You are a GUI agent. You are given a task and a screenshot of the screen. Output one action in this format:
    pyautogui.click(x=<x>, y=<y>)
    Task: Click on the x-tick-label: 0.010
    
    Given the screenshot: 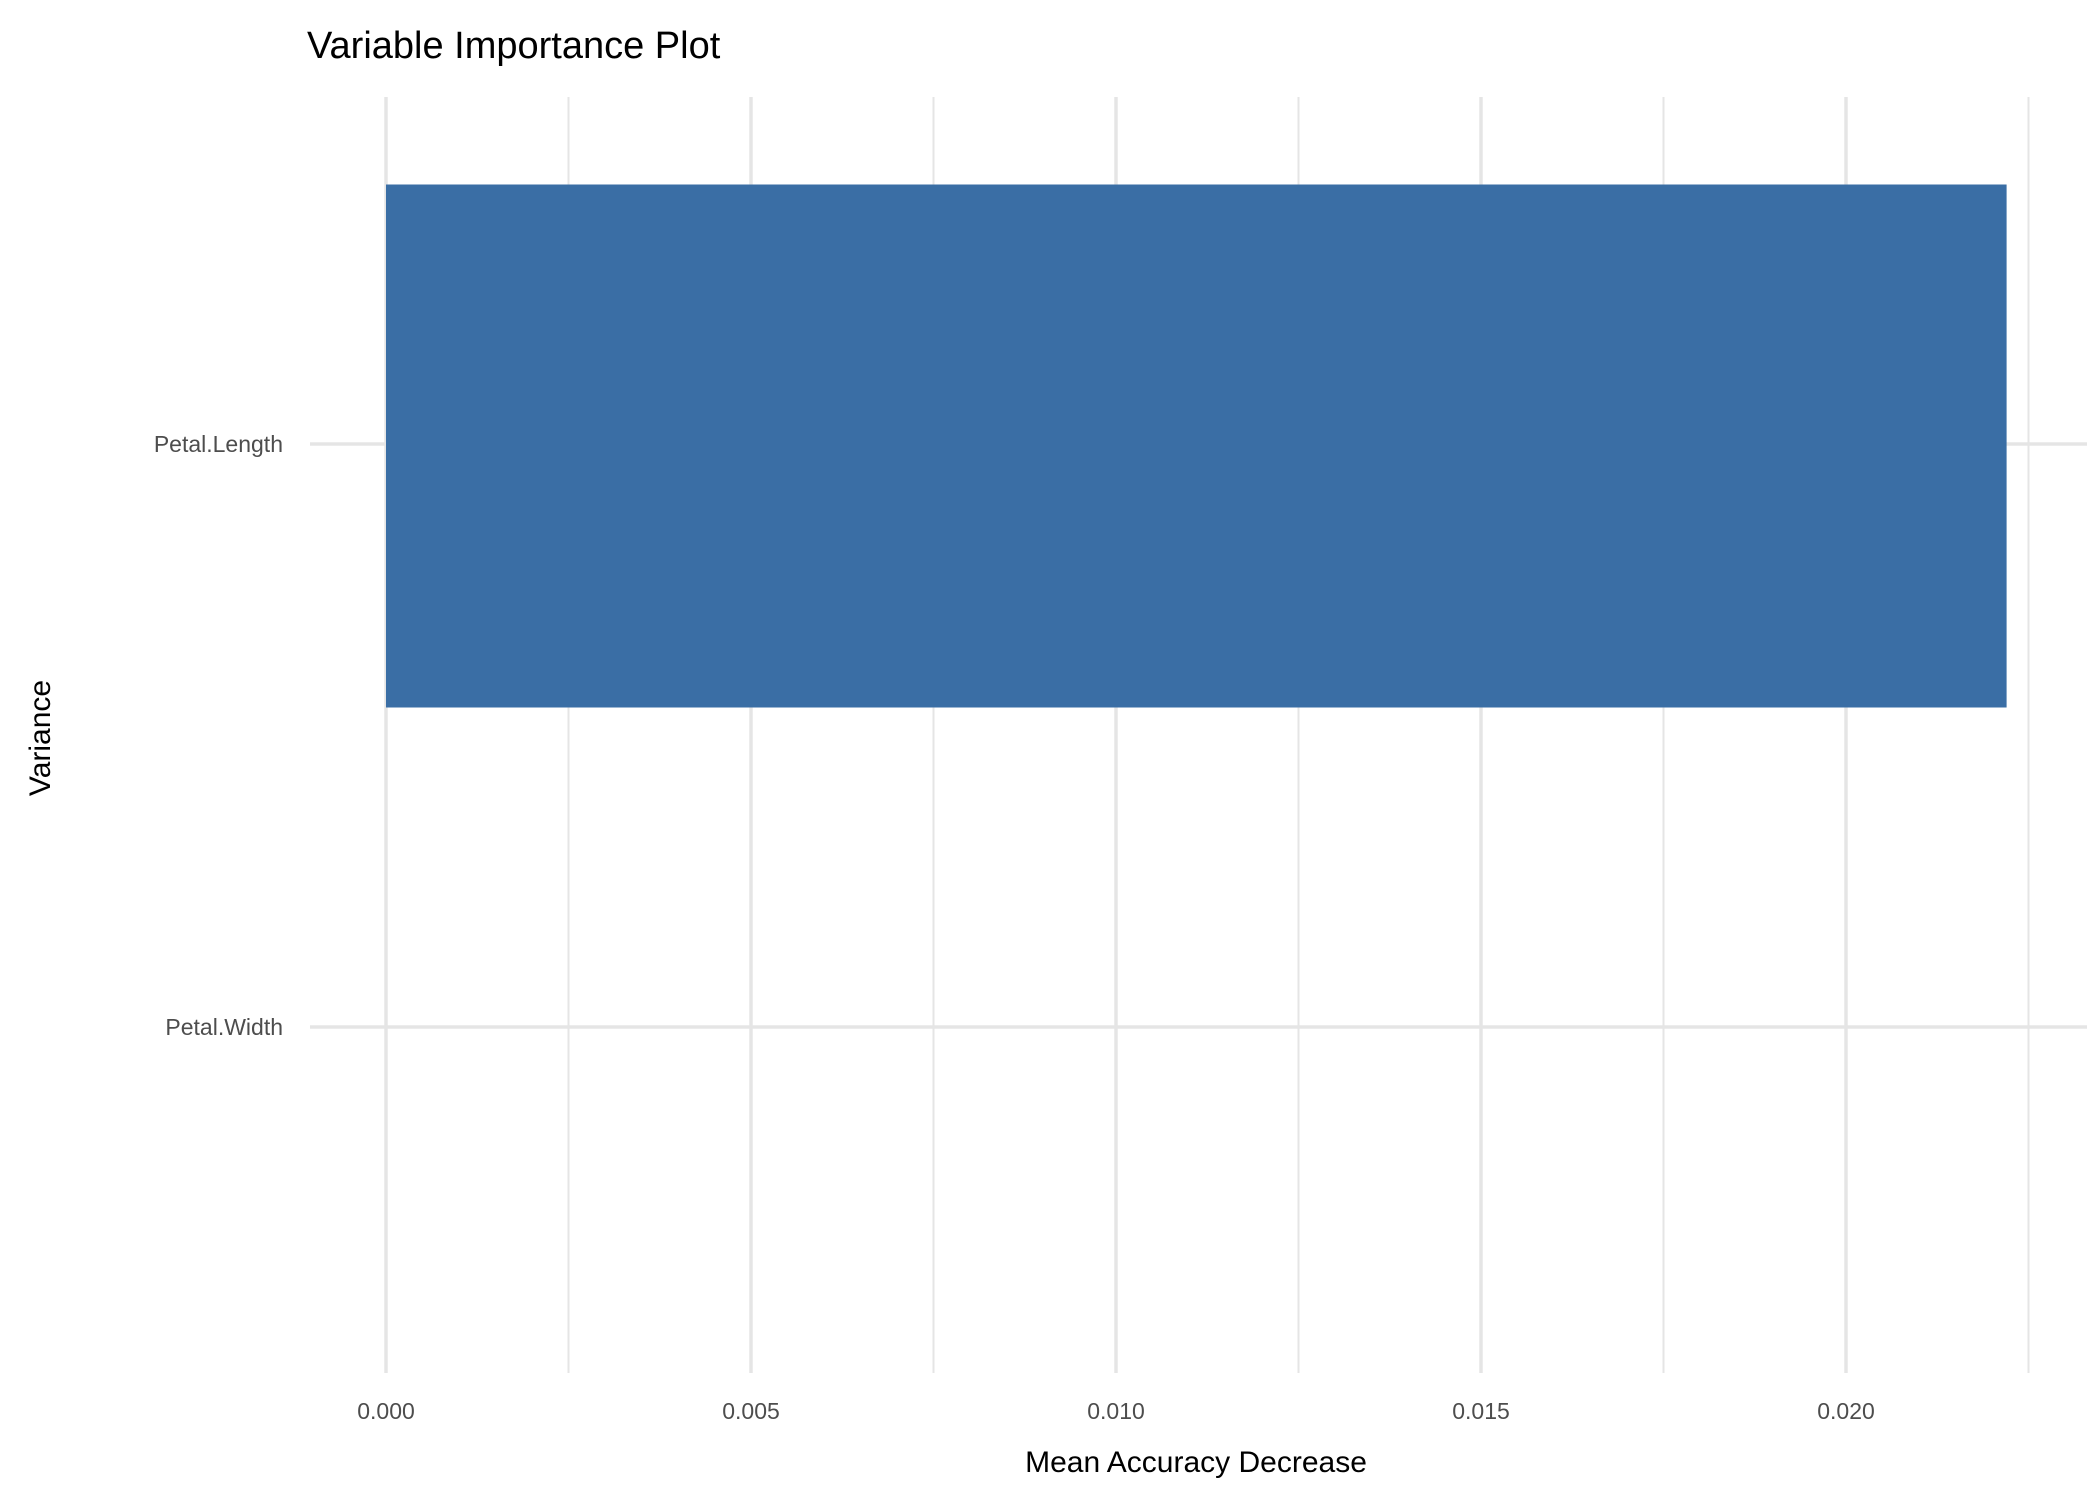 What is the action you would take?
    pyautogui.click(x=1116, y=1411)
    